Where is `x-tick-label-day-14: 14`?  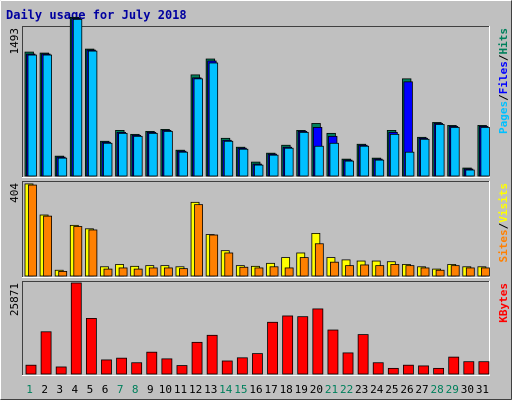
x-tick-label-day-14: 14 is located at coordinates (226, 389).